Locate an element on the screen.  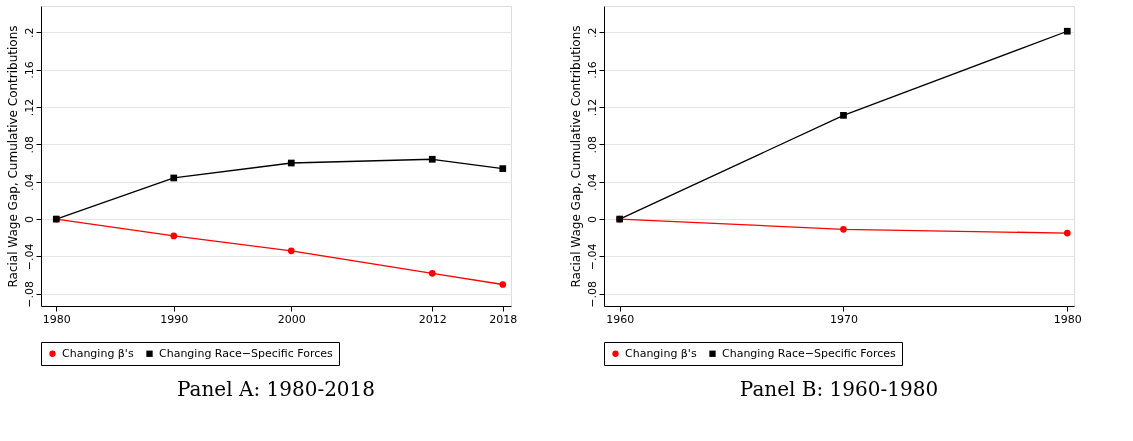
x-tick-label: 1990 is located at coordinates (174, 319).